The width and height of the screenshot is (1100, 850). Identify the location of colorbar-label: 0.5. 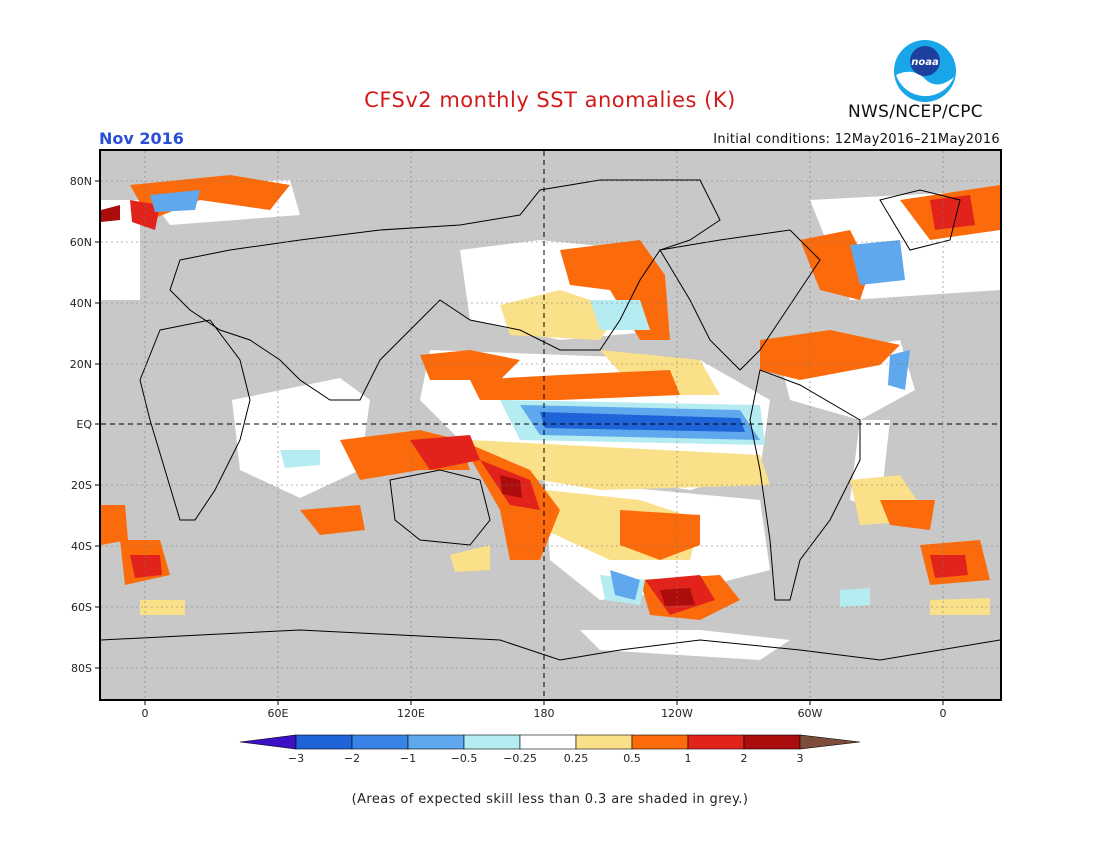
(632, 758).